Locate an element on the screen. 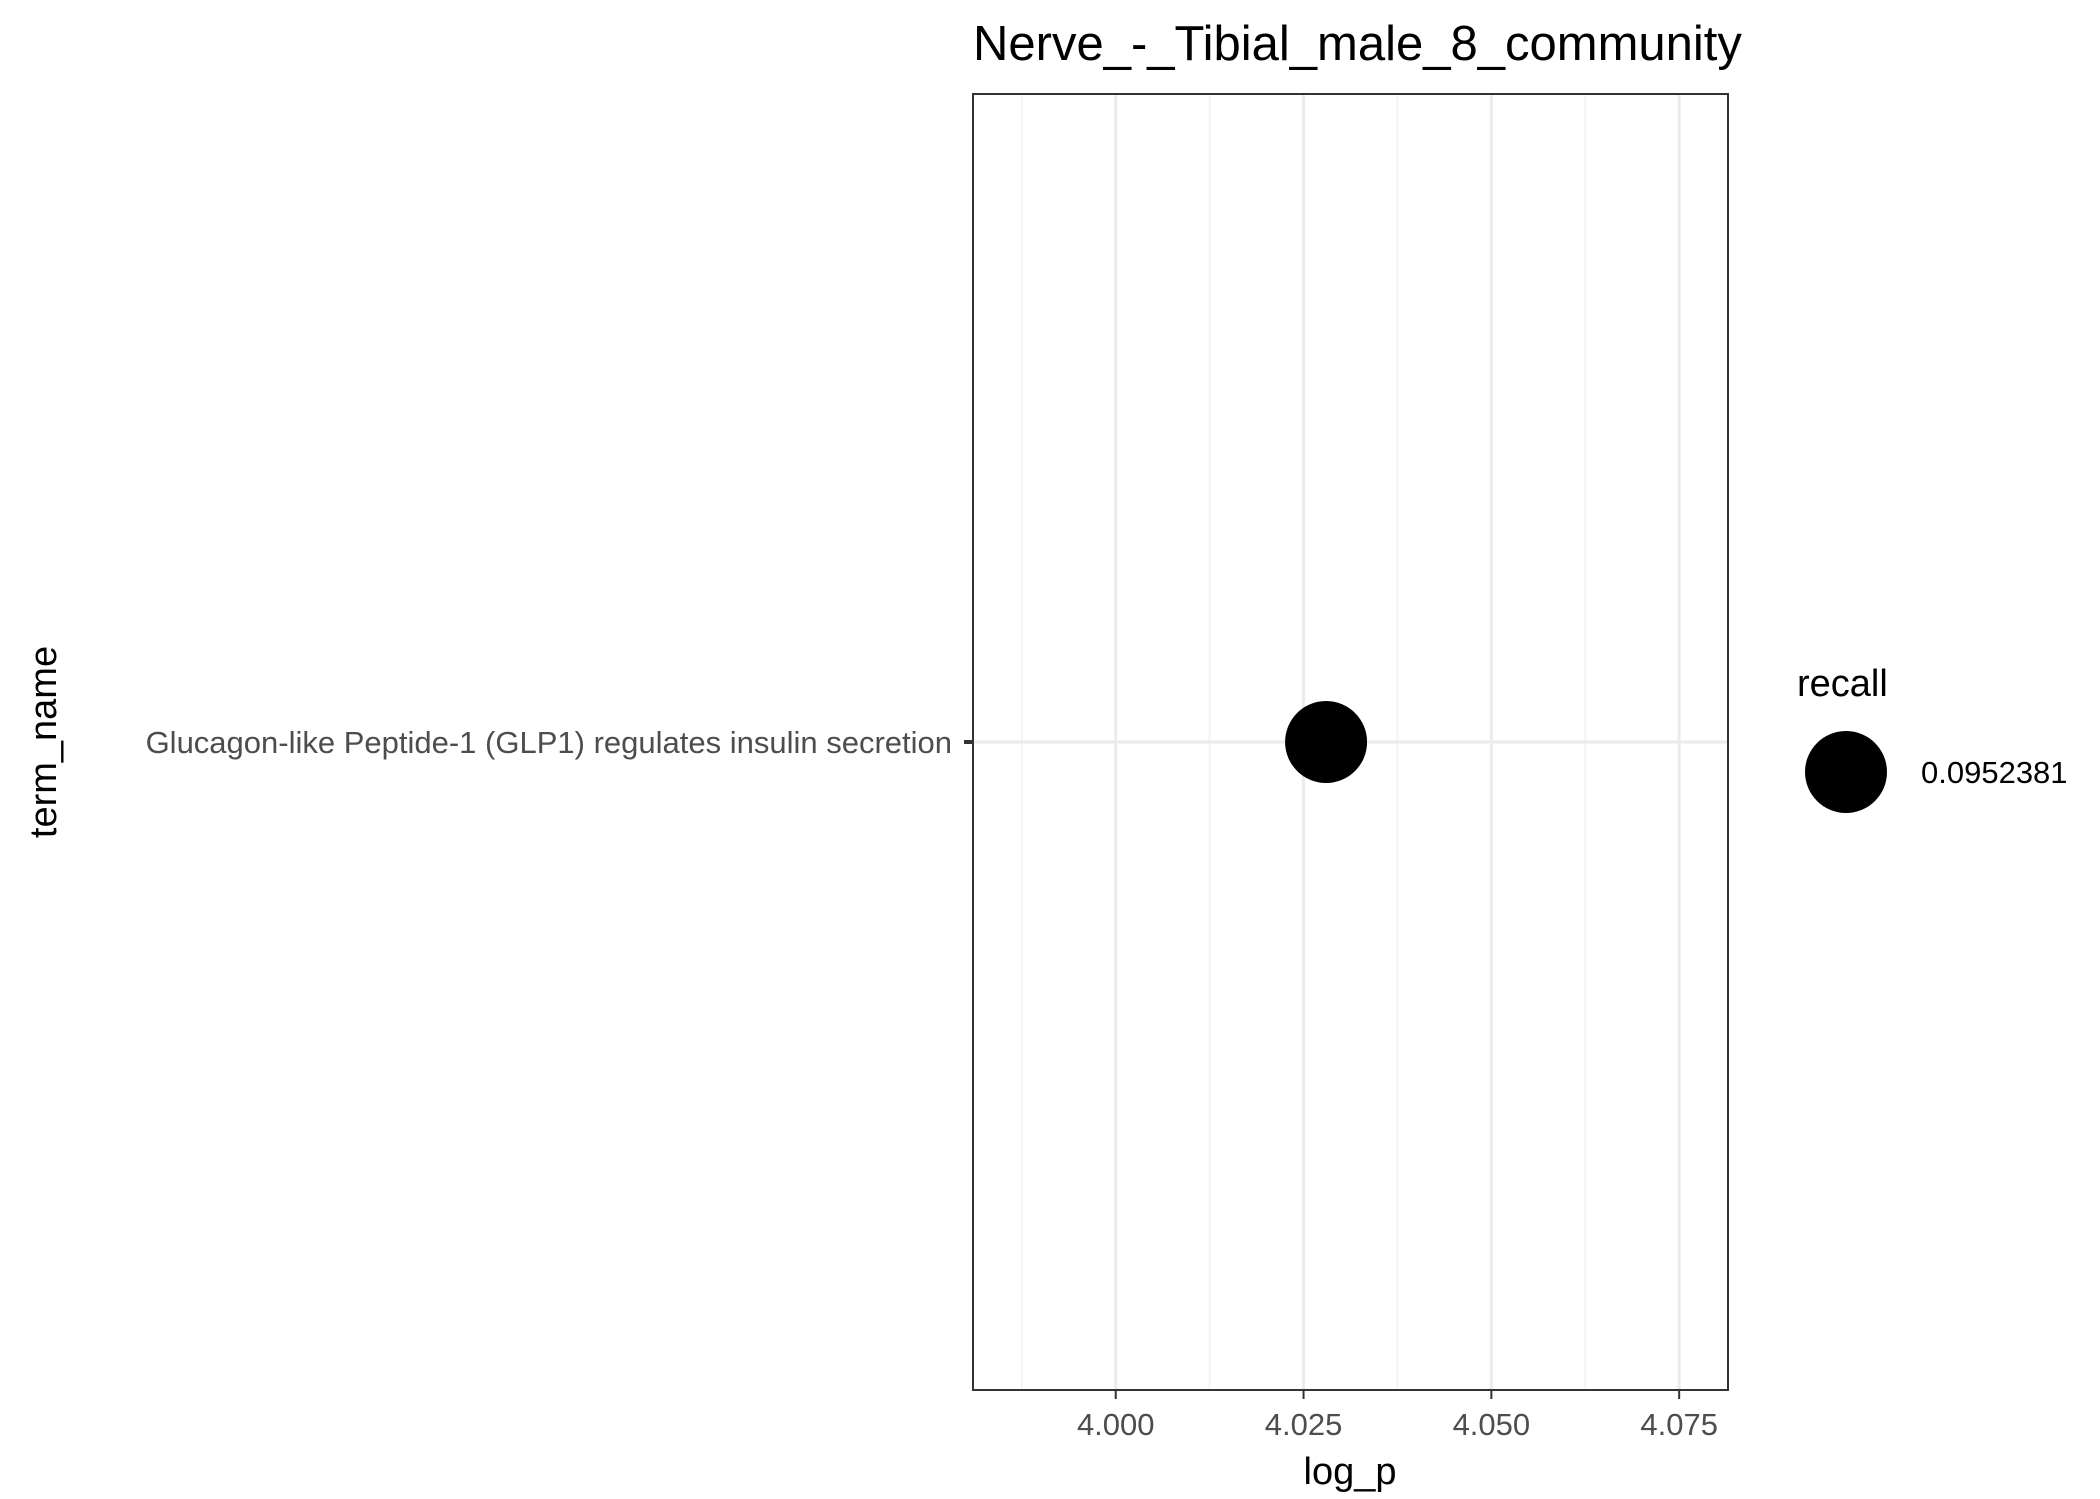  legend: recall 0.0952381 is located at coordinates (1932, 738).